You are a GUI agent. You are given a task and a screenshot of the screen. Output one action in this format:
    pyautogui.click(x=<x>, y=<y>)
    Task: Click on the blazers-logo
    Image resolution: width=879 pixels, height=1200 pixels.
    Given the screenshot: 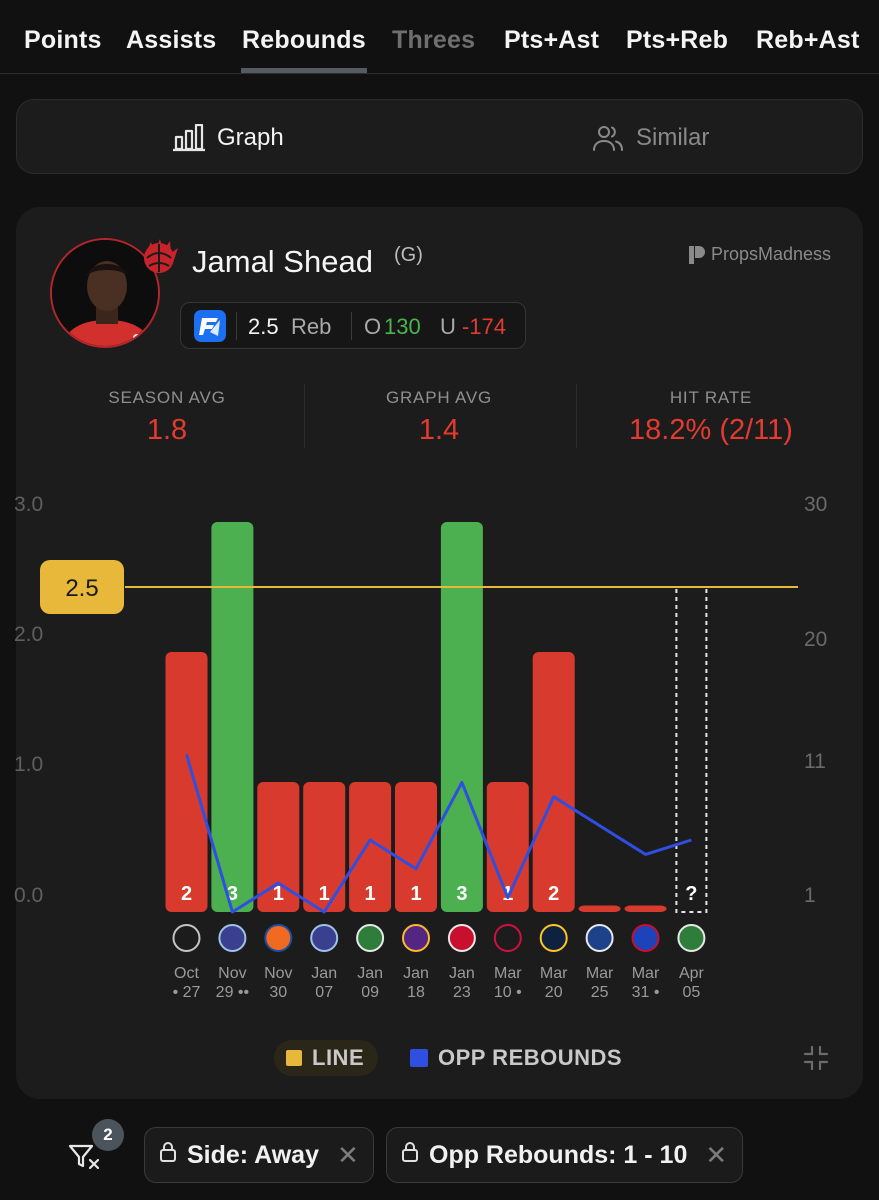 What is the action you would take?
    pyautogui.click(x=461, y=938)
    